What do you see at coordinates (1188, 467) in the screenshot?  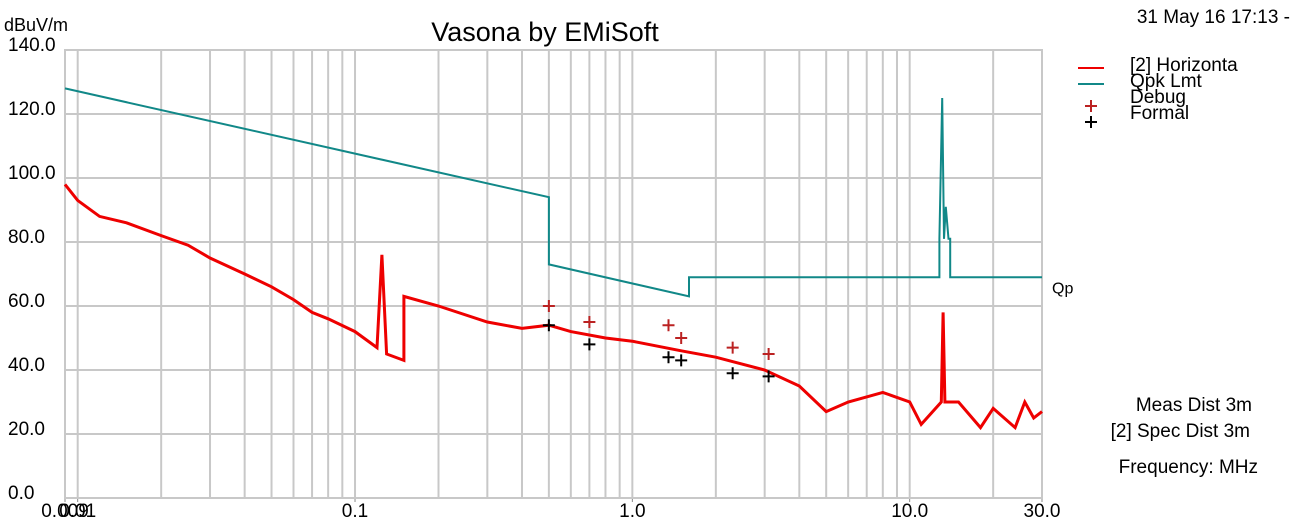 I see `x-axis-label: Frequency: MHz` at bounding box center [1188, 467].